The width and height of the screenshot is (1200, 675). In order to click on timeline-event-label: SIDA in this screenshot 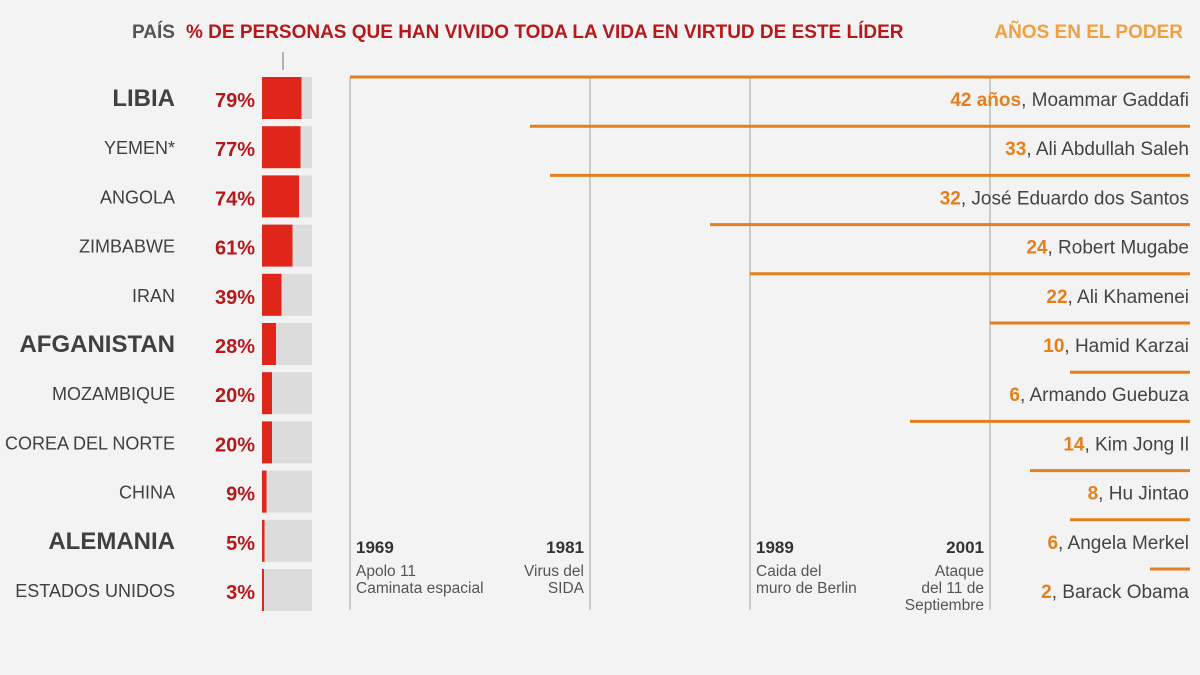, I will do `click(566, 588)`.